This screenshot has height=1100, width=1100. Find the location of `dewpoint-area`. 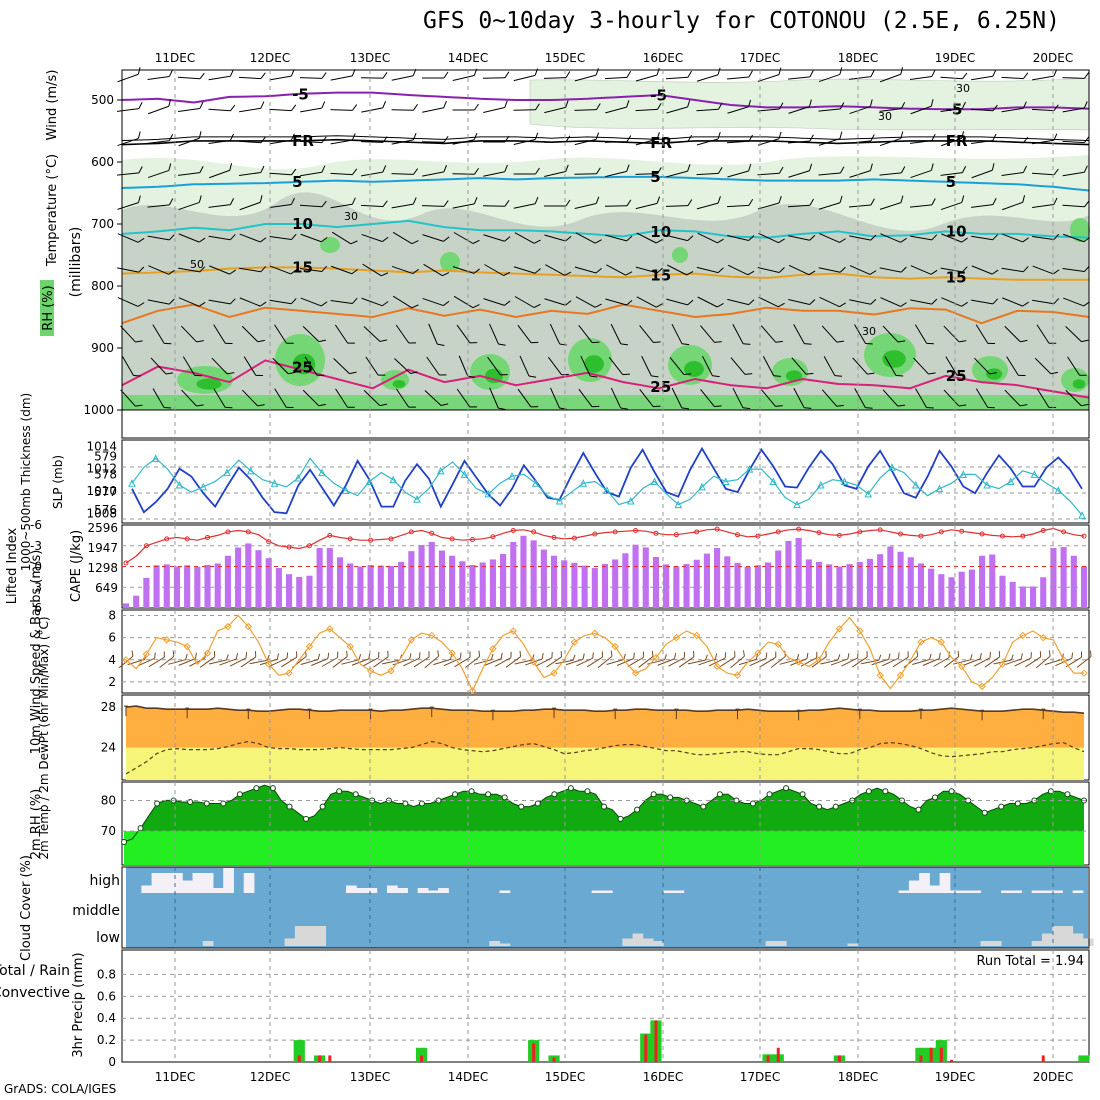

dewpoint-area is located at coordinates (605, 763).